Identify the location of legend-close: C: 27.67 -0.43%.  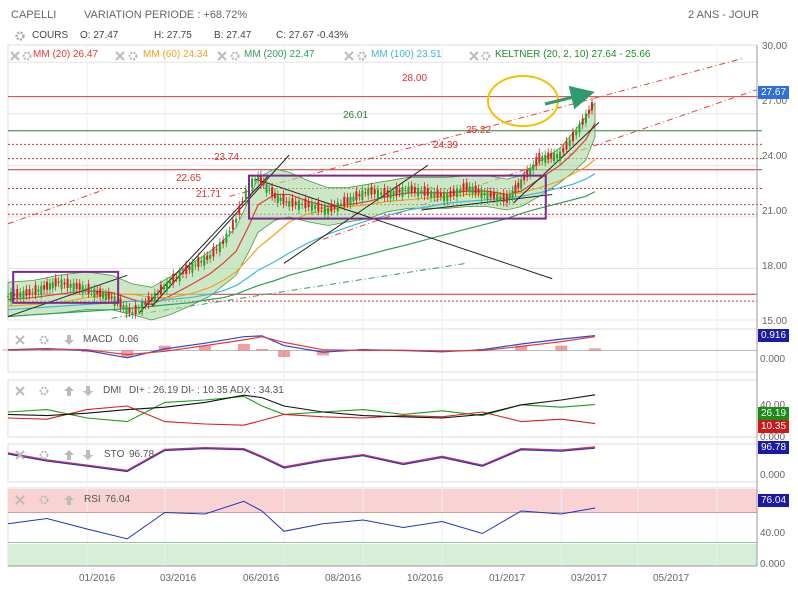
(312, 35).